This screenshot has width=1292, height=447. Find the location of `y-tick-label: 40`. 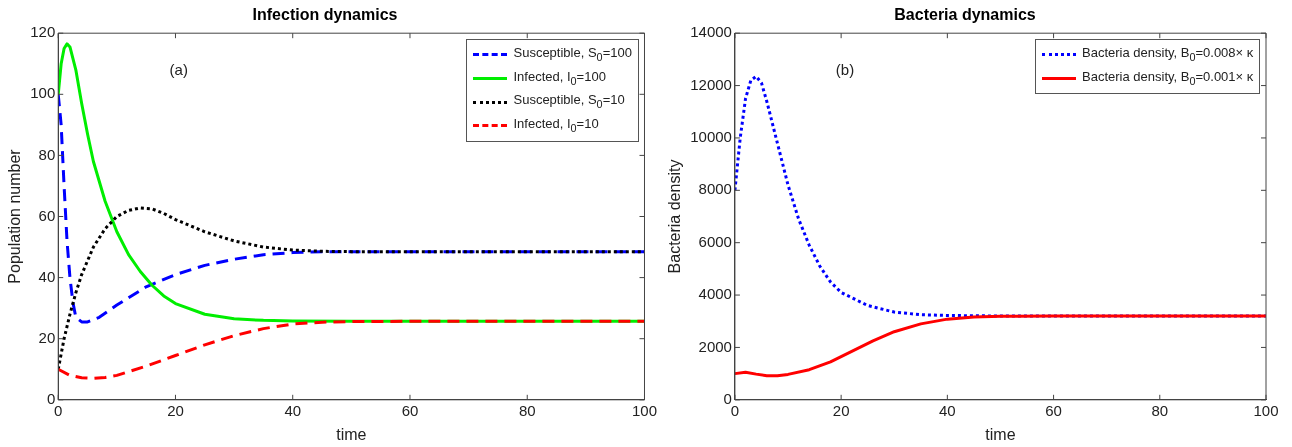

y-tick-label: 40 is located at coordinates (47, 276).